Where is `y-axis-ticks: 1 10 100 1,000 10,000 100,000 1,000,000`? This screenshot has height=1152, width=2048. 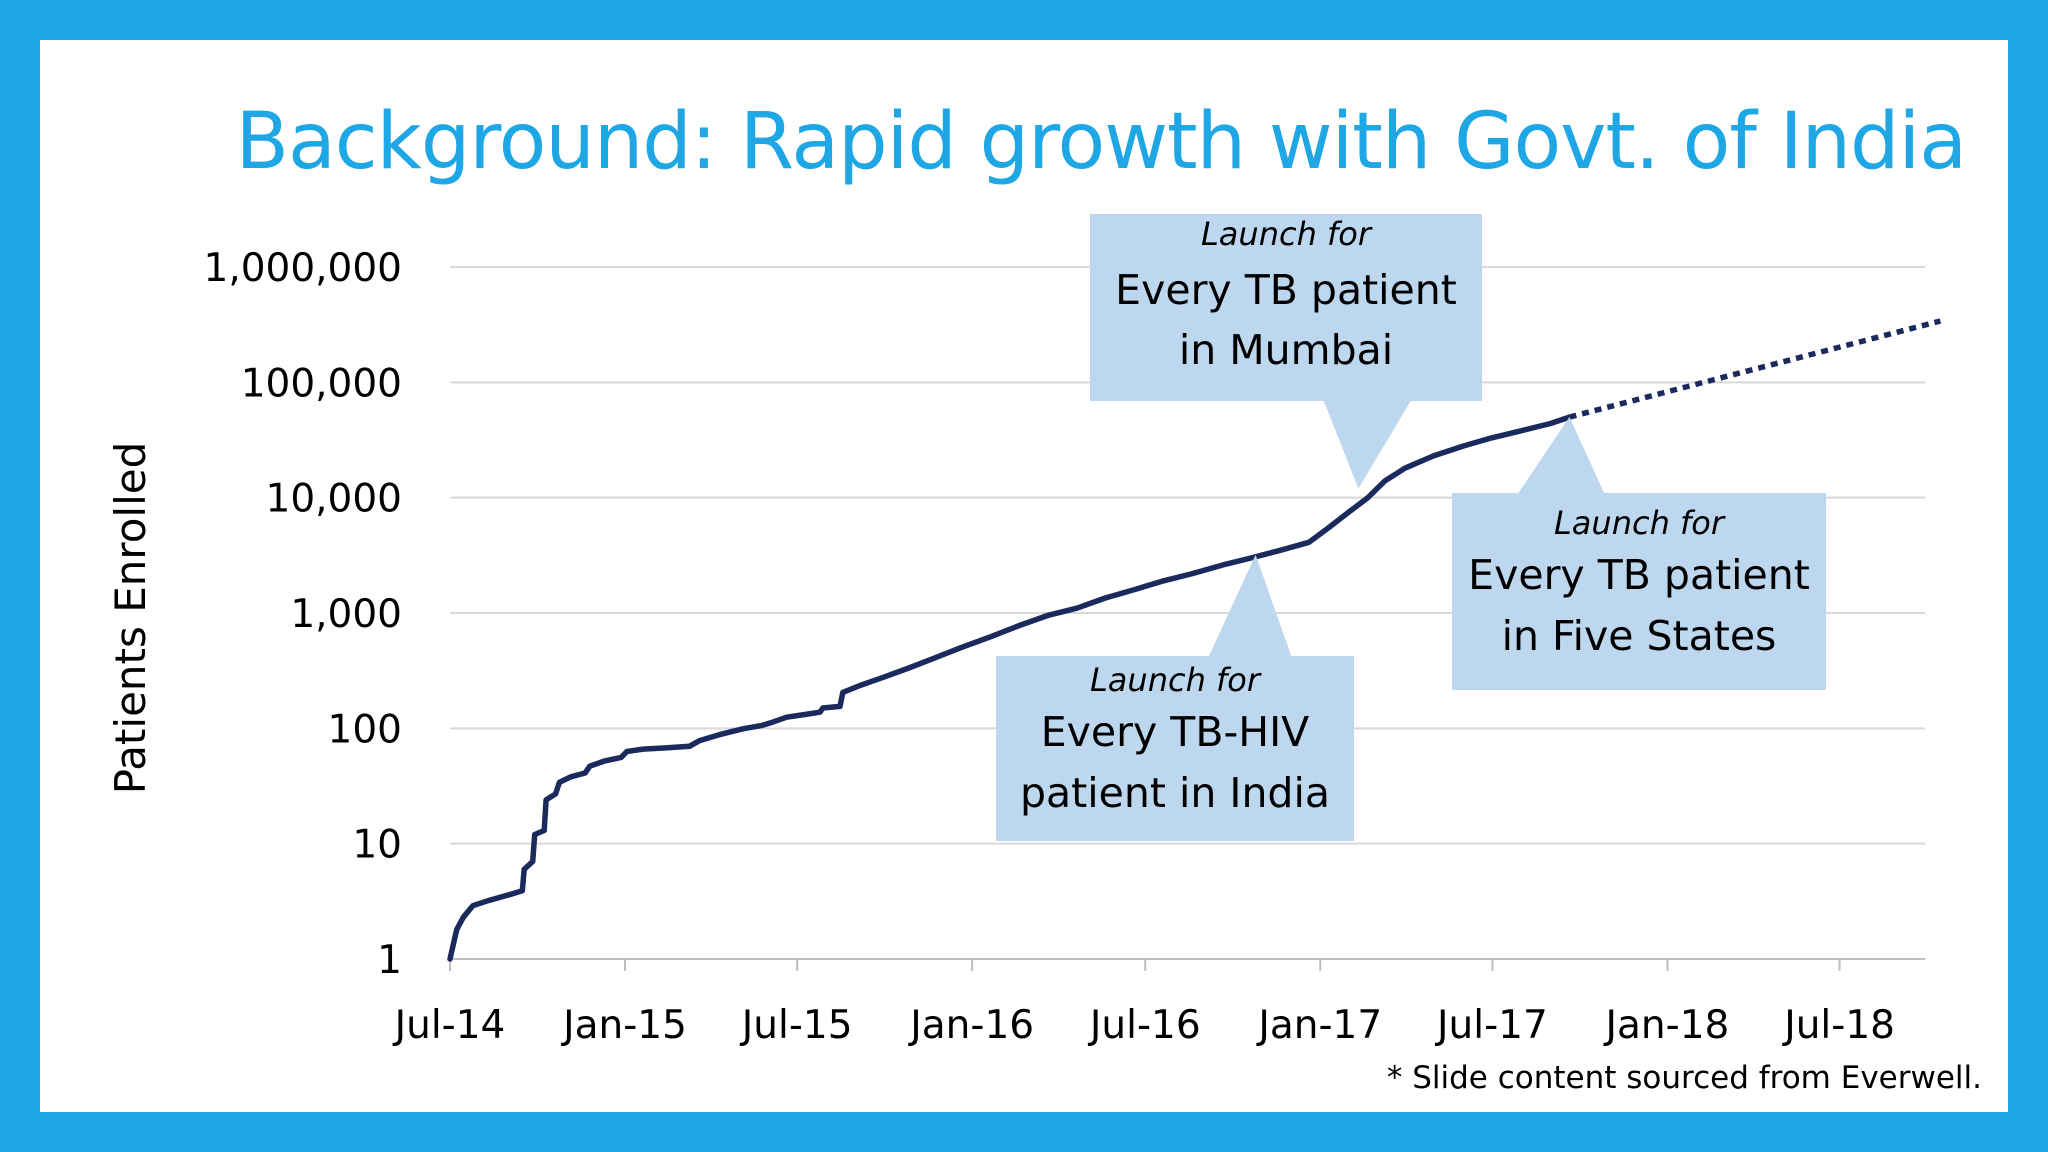
y-axis-ticks: 1 10 100 1,000 10,000 100,000 1,000,000 is located at coordinates (303, 614).